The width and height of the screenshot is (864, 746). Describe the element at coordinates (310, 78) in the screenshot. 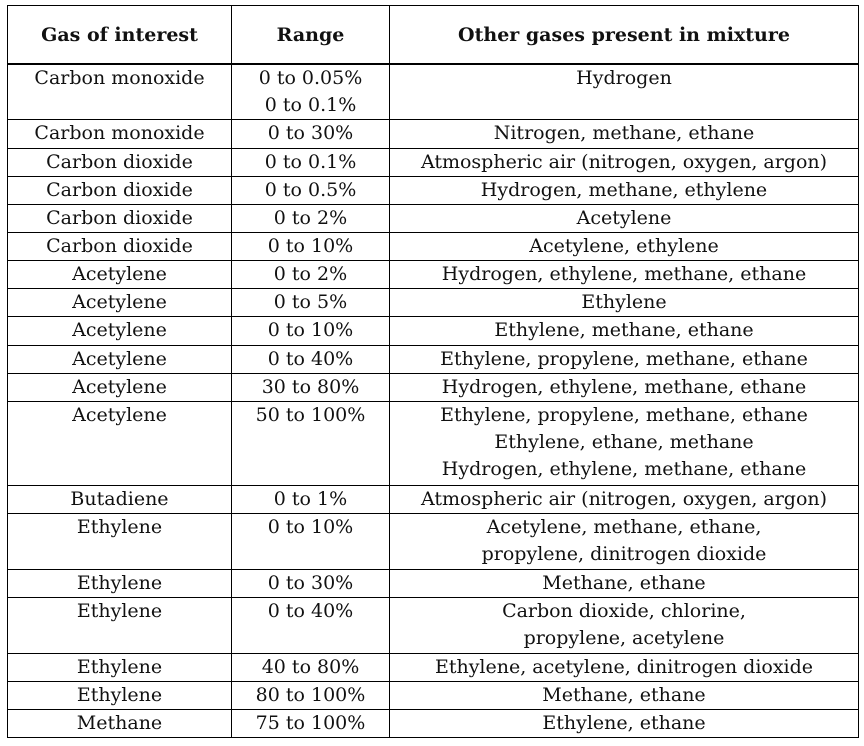

I see `cell-text: 0 to 0.05%` at that location.